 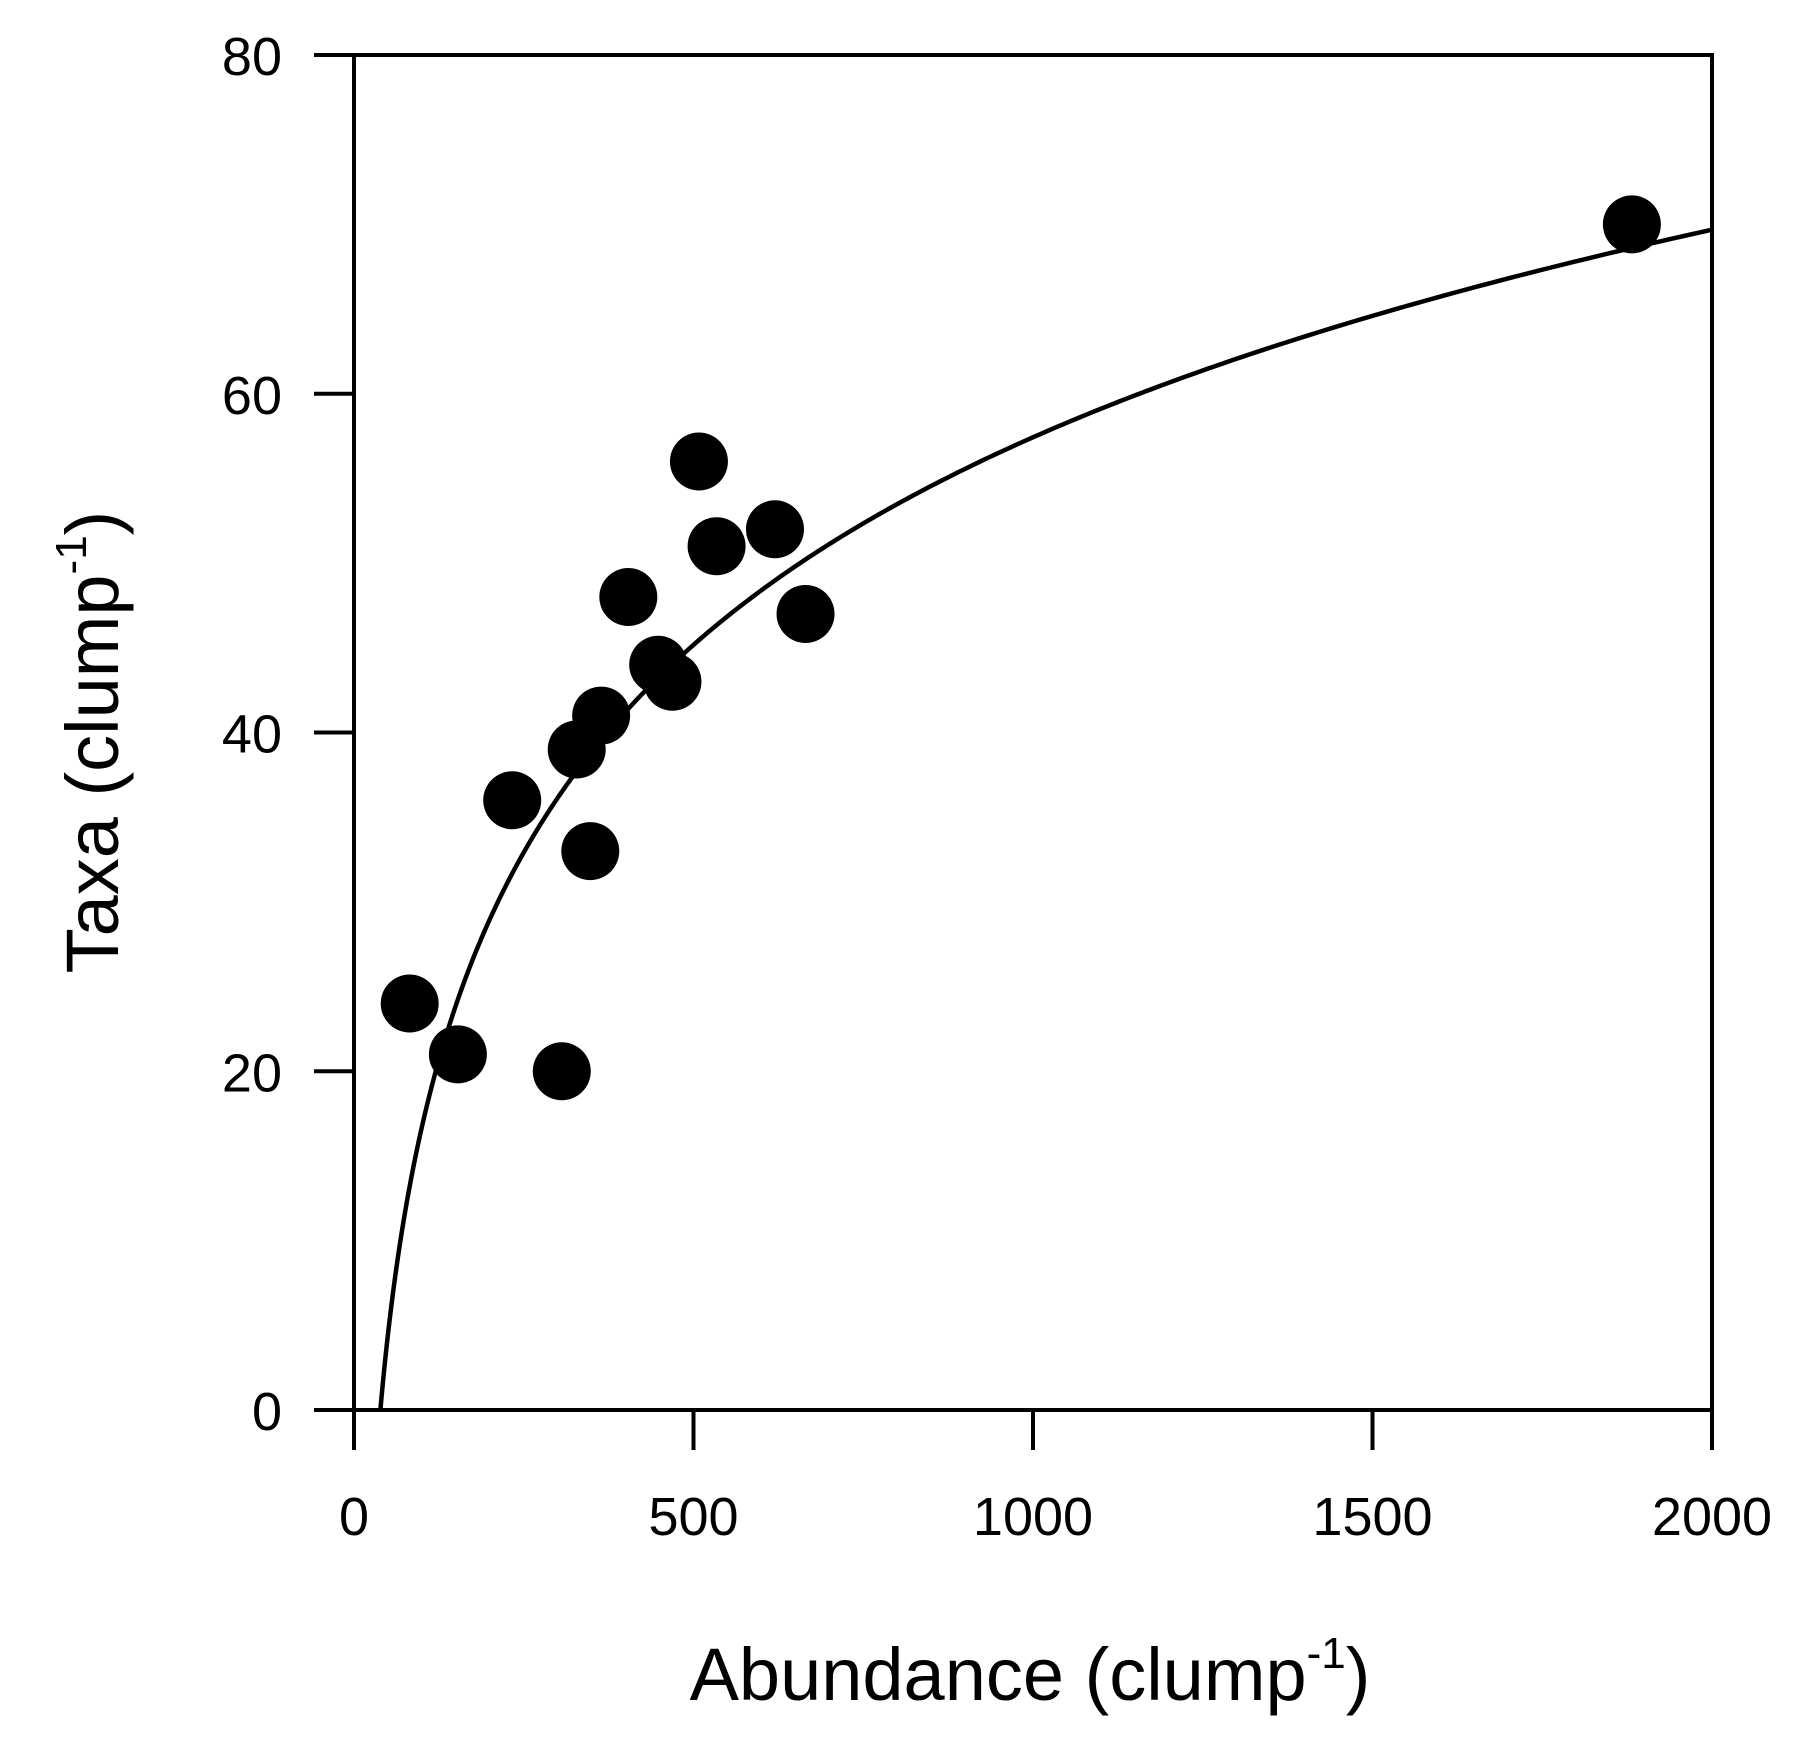 What do you see at coordinates (252, 57) in the screenshot?
I see `y-tick-label: 80` at bounding box center [252, 57].